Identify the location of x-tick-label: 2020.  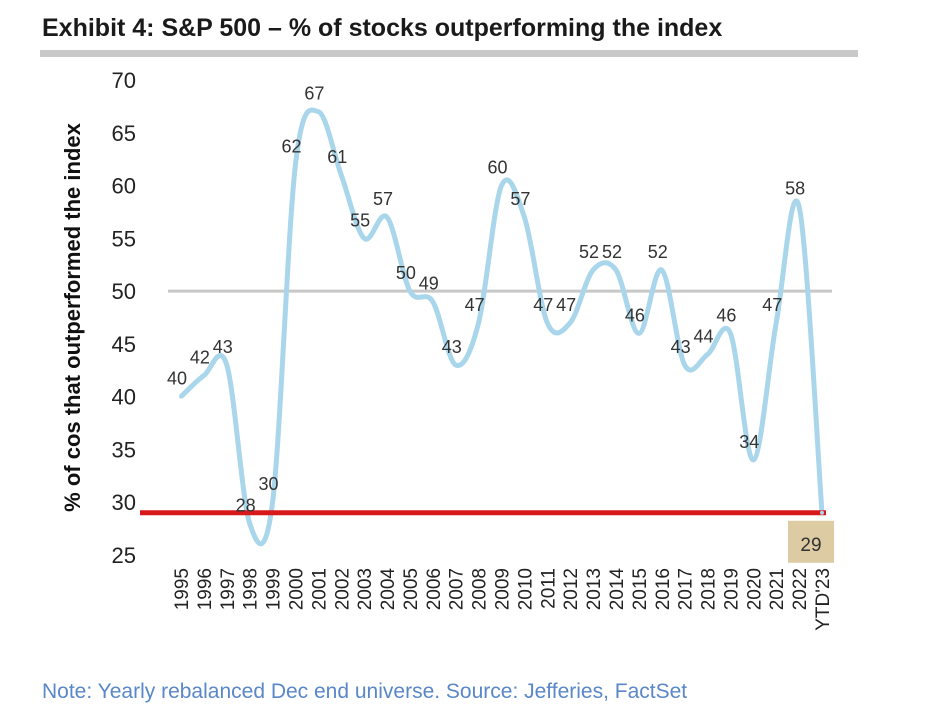
(754, 589).